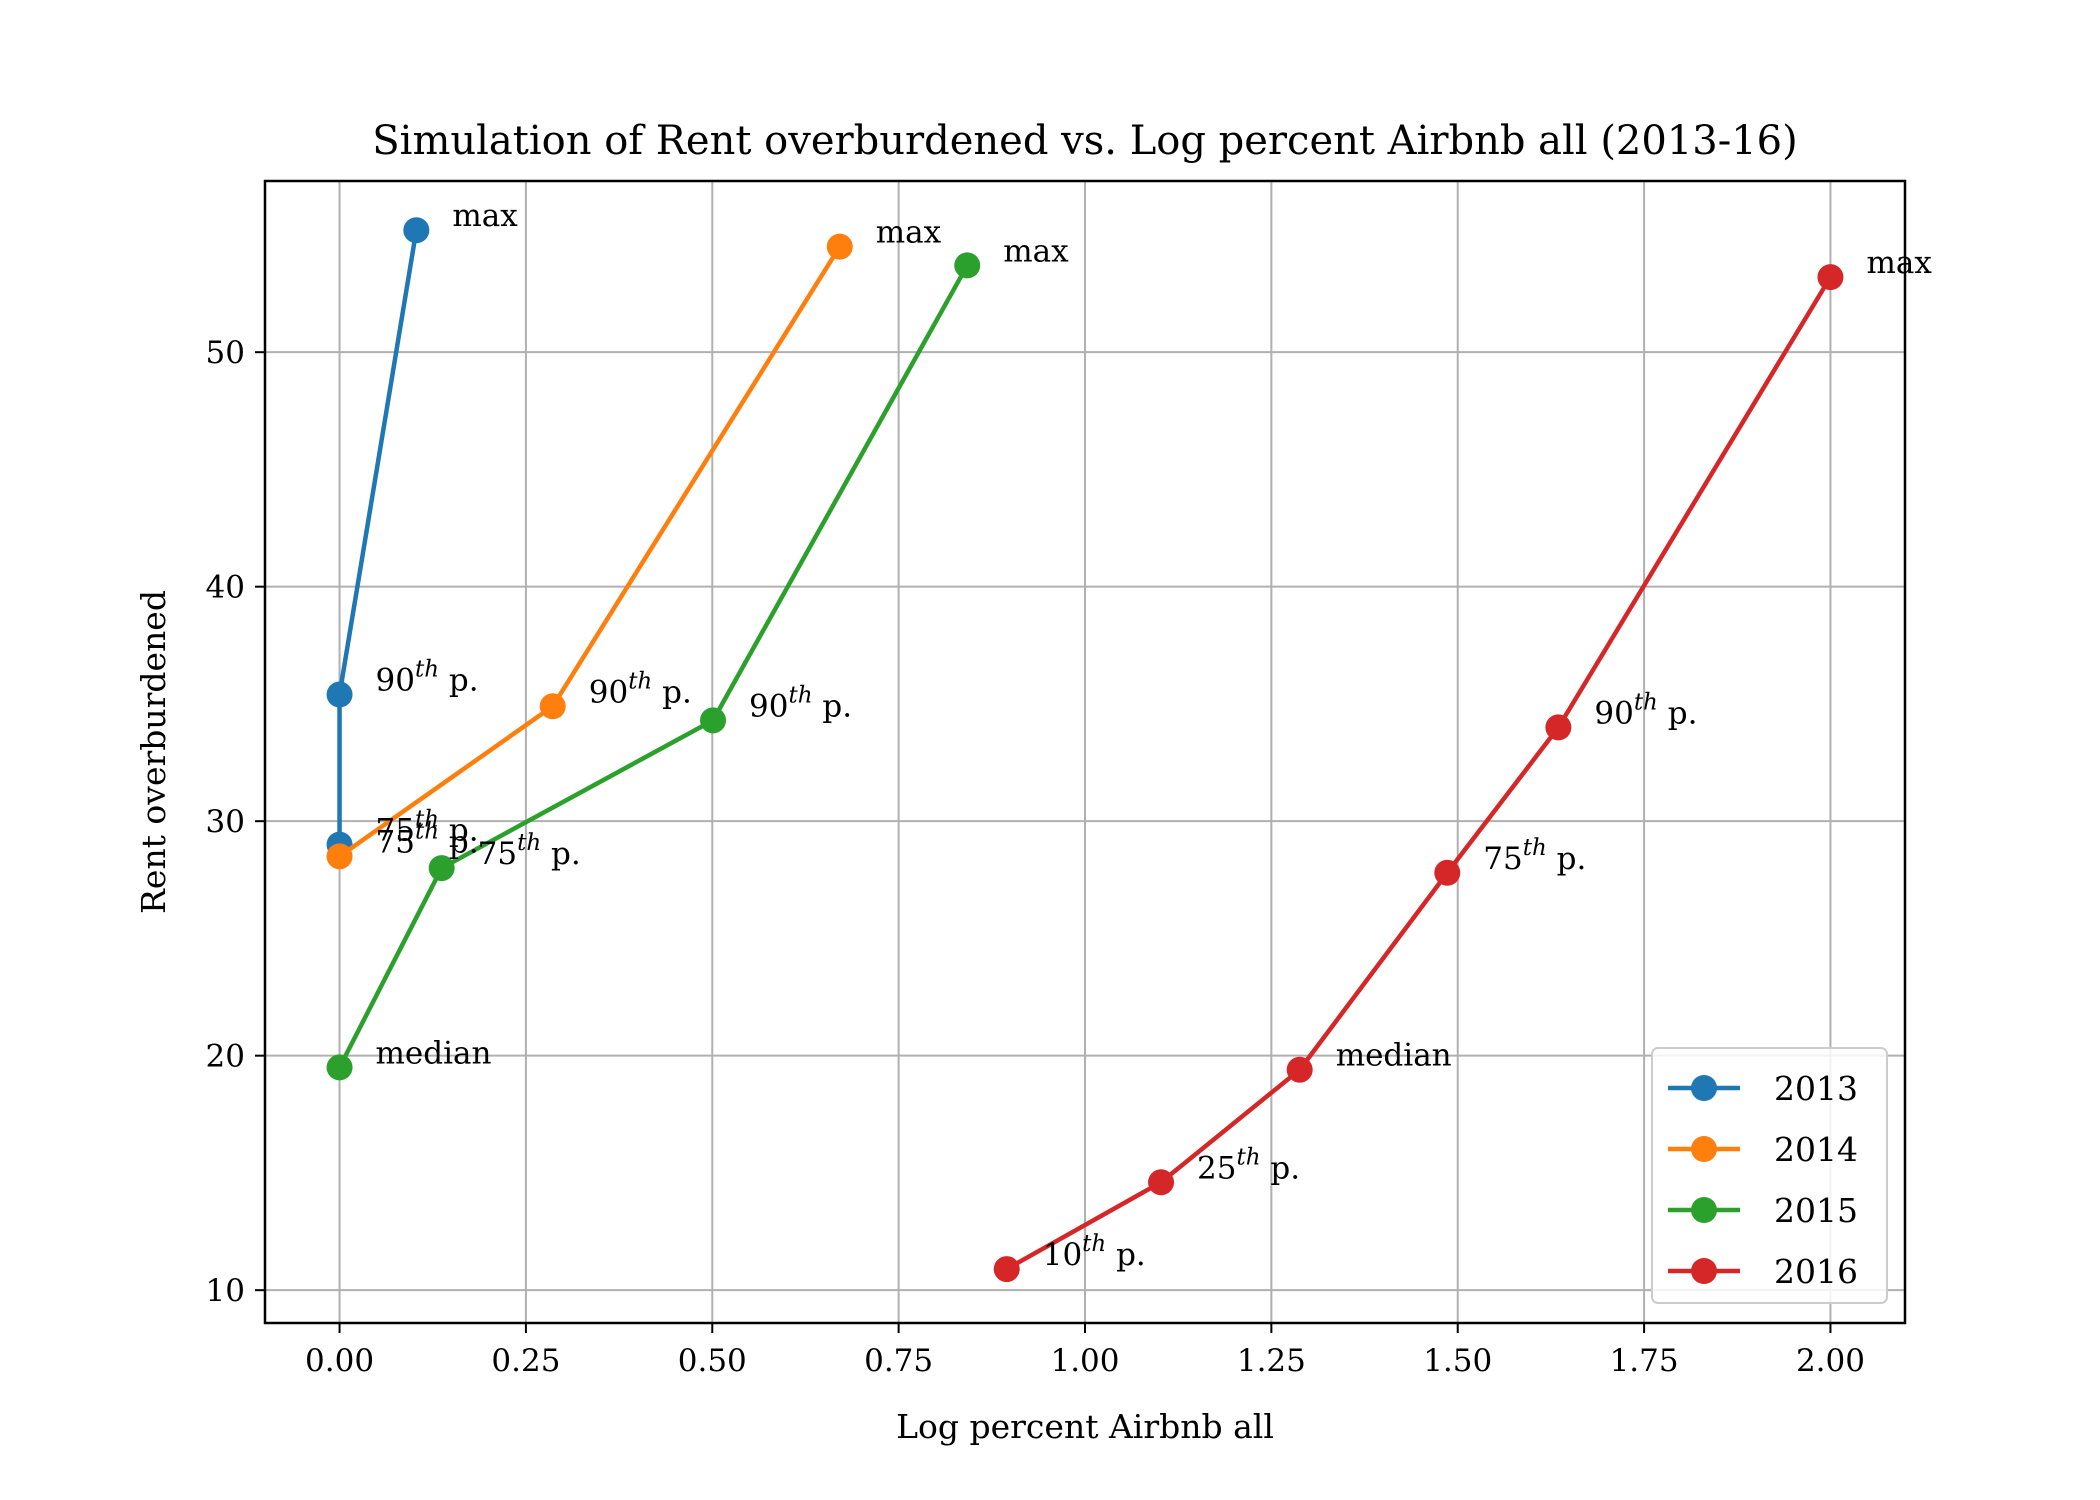  I want to click on y-tick-label: 50, so click(225, 353).